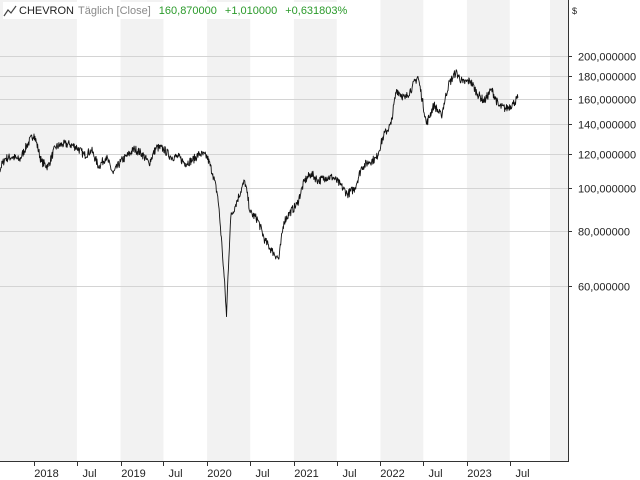 This screenshot has height=480, width=640. Describe the element at coordinates (114, 10) in the screenshot. I see `period-label: Täglich [Close]` at that location.